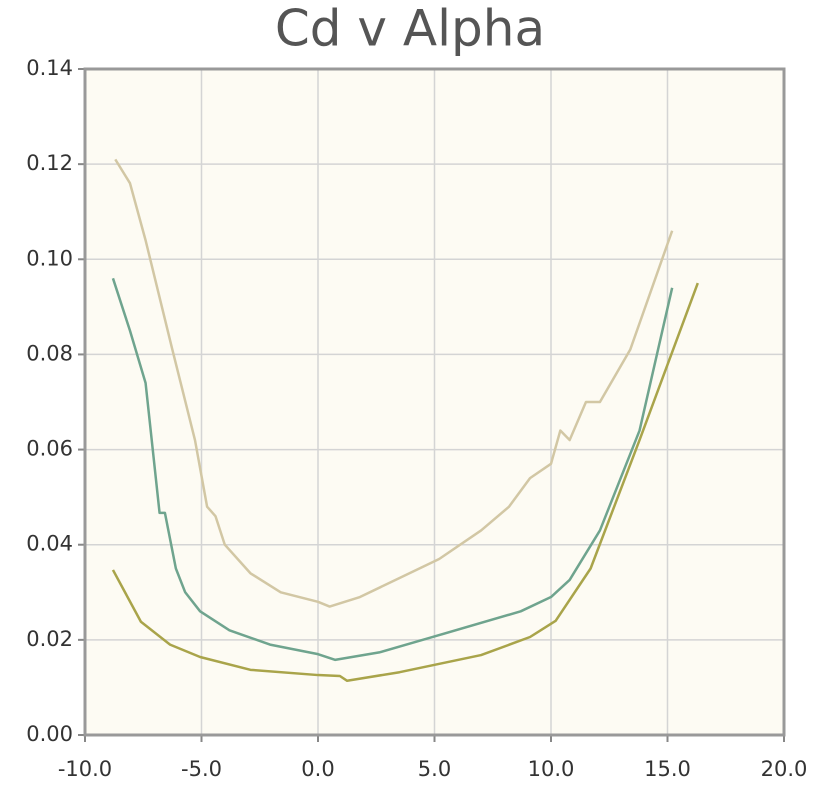  Describe the element at coordinates (201, 769) in the screenshot. I see `x-tick-label: -5.0` at that location.